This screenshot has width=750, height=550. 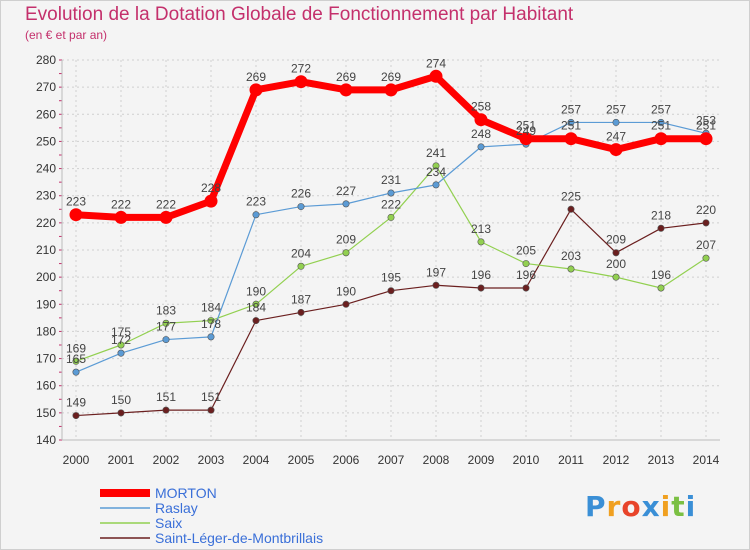 I want to click on data-label: 248, so click(x=481, y=134).